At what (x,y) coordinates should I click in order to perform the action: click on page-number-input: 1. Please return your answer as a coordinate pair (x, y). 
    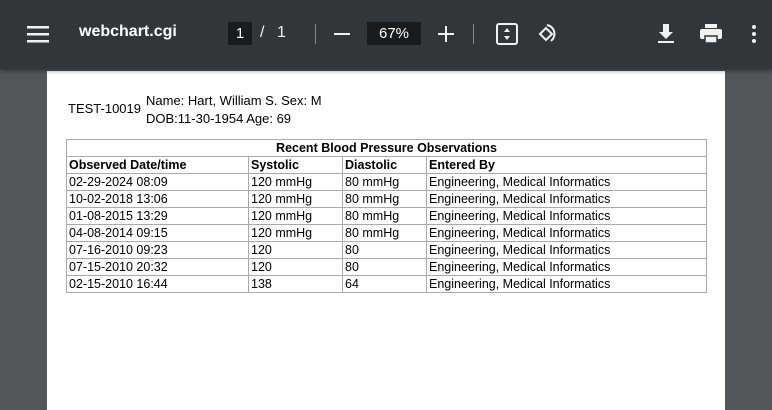
    Looking at the image, I should click on (240, 33).